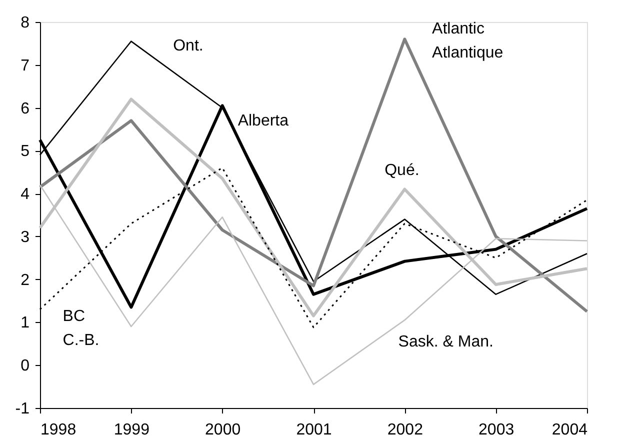 This screenshot has width=629, height=445. Describe the element at coordinates (263, 121) in the screenshot. I see `series-label: Alberta` at that location.